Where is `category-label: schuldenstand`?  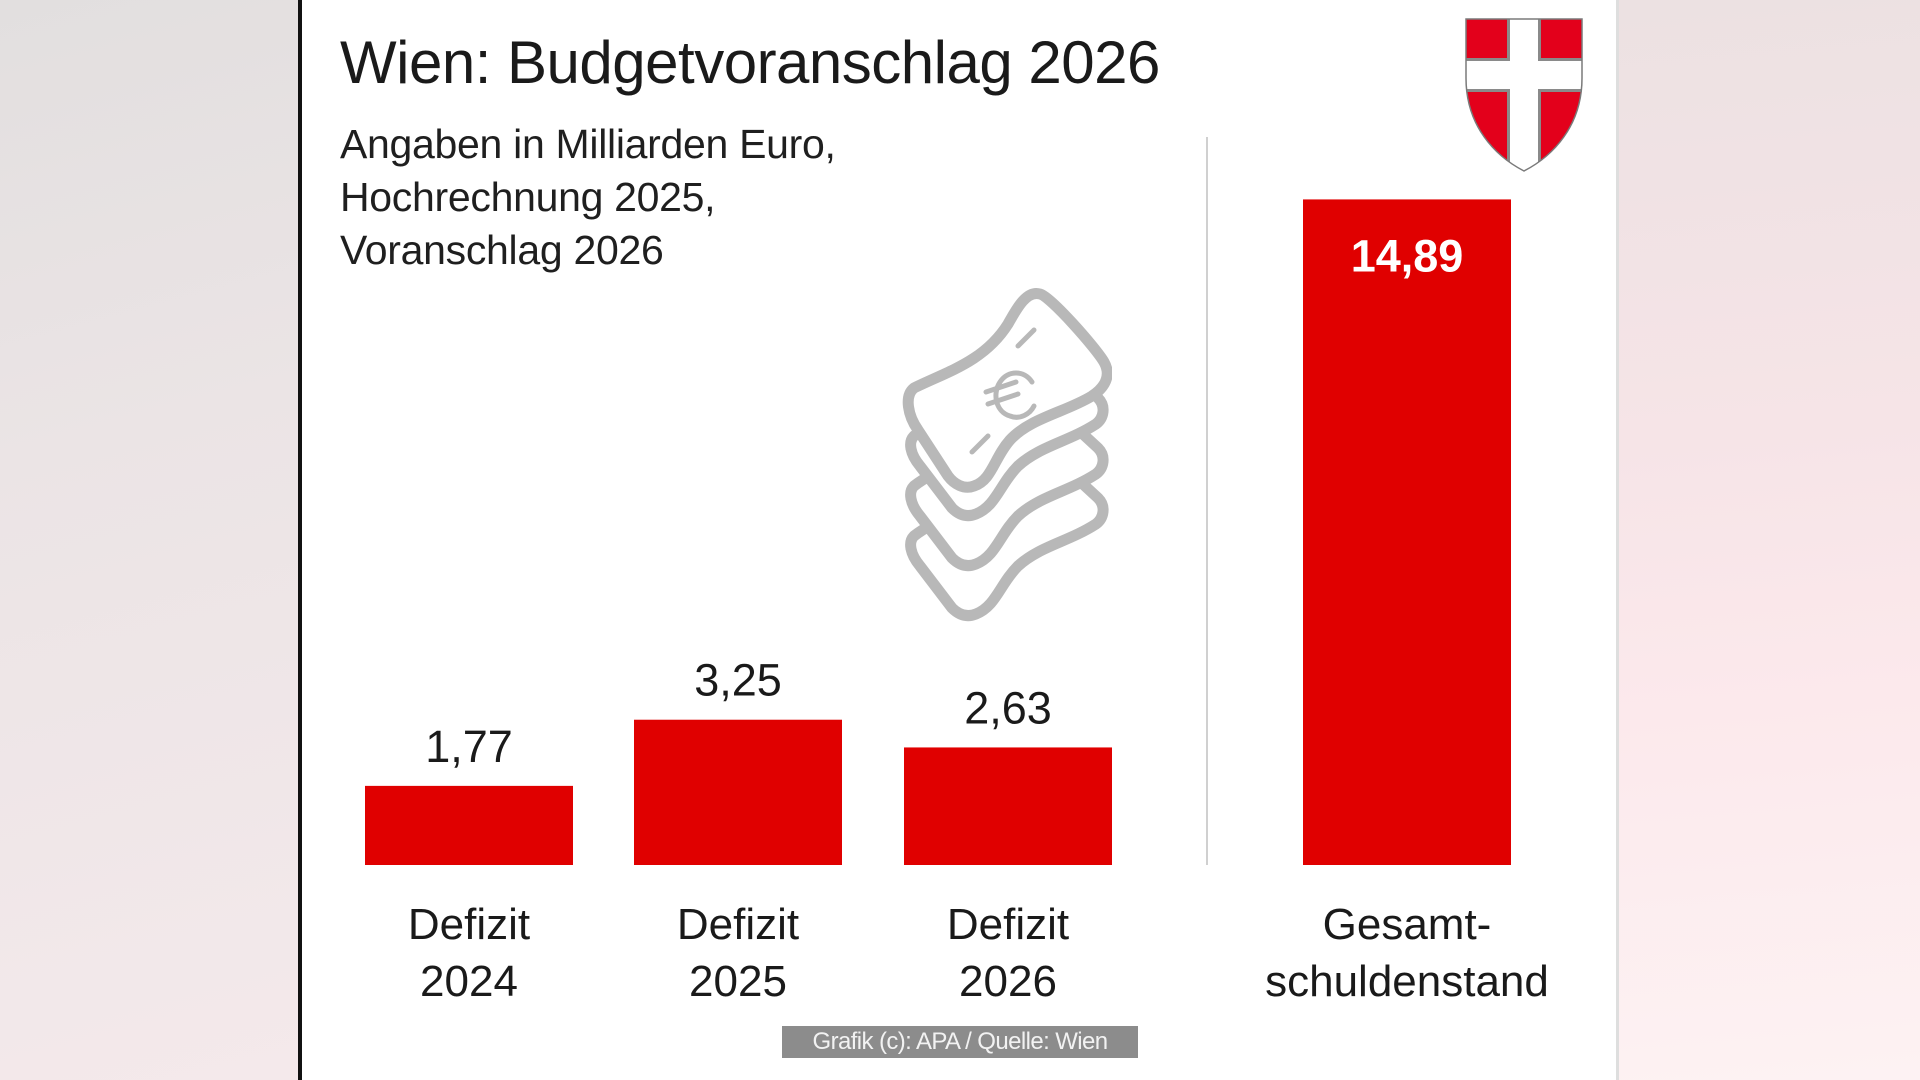
category-label: schuldenstand is located at coordinates (1407, 981).